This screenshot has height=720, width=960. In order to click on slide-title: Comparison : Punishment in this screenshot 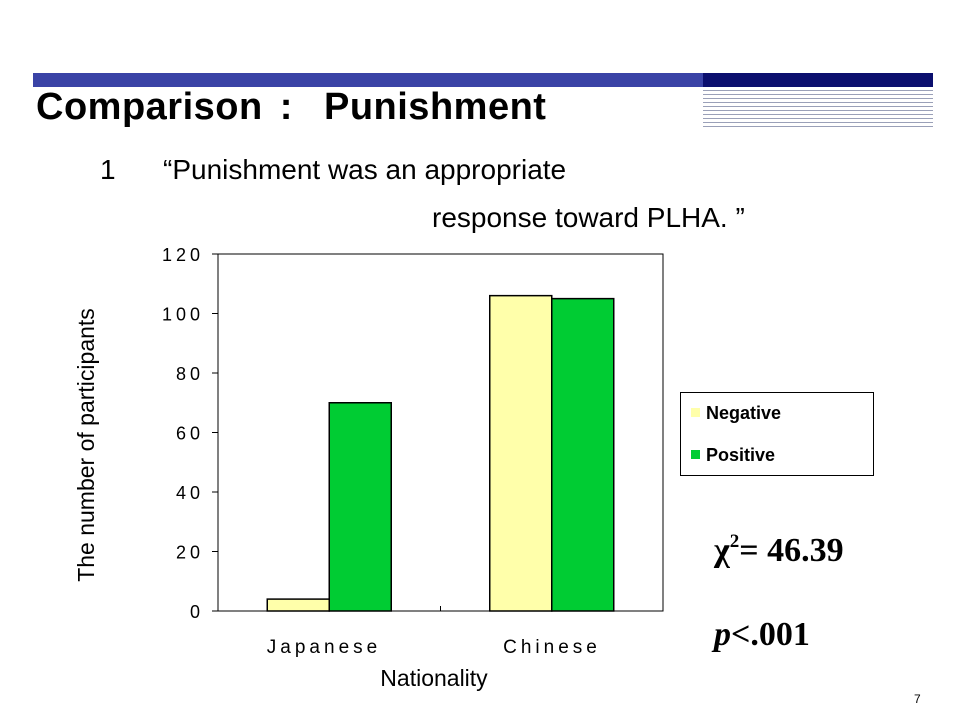, I will do `click(291, 107)`.